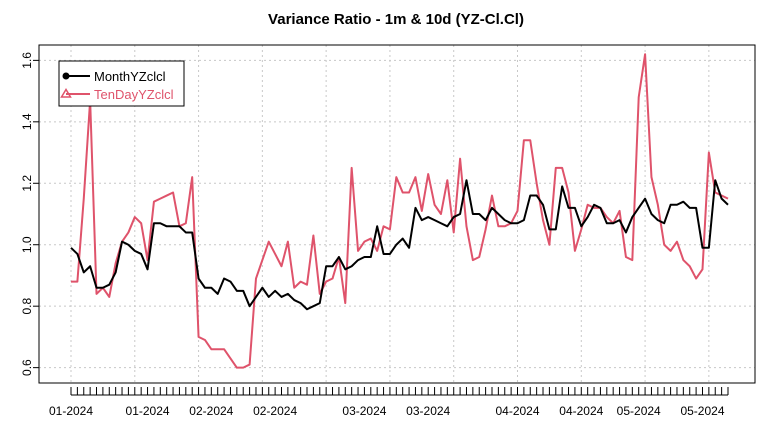  What do you see at coordinates (27, 183) in the screenshot?
I see `y-tick-label: 1.2` at bounding box center [27, 183].